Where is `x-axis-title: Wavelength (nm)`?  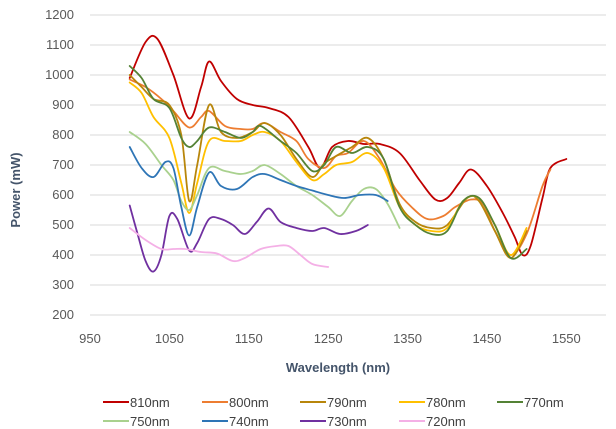
x-axis-title: Wavelength (nm) is located at coordinates (338, 367).